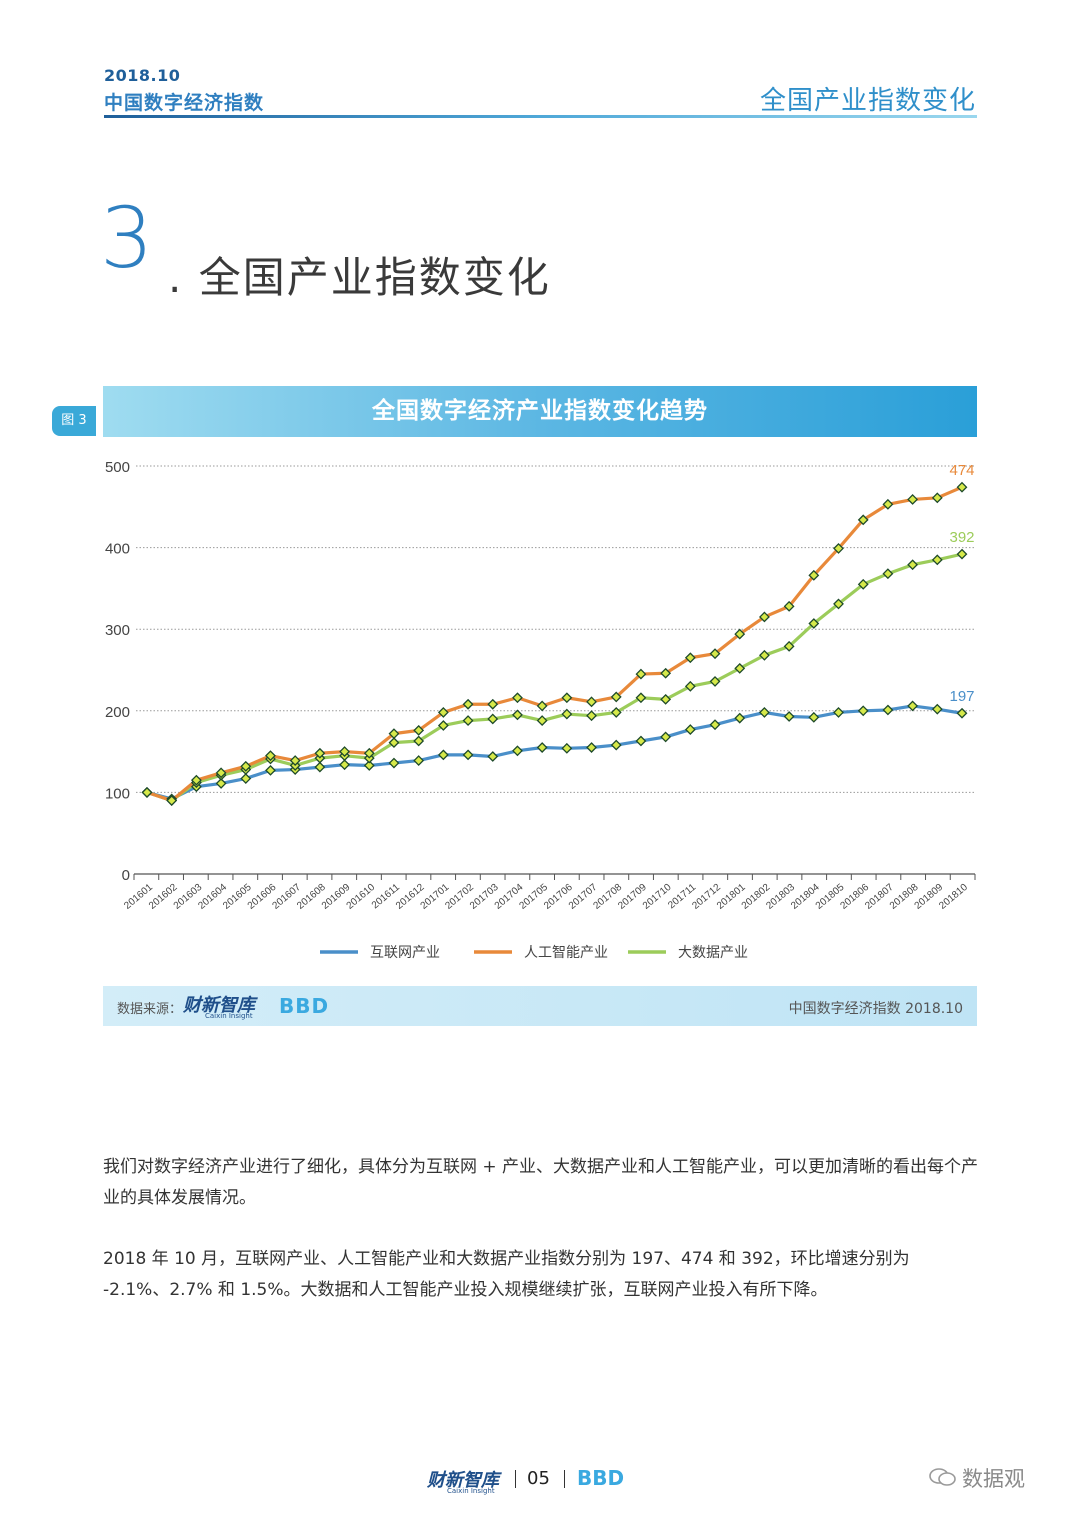 This screenshot has width=1080, height=1527. What do you see at coordinates (993, 1479) in the screenshot?
I see `watermark-text: 数据观` at bounding box center [993, 1479].